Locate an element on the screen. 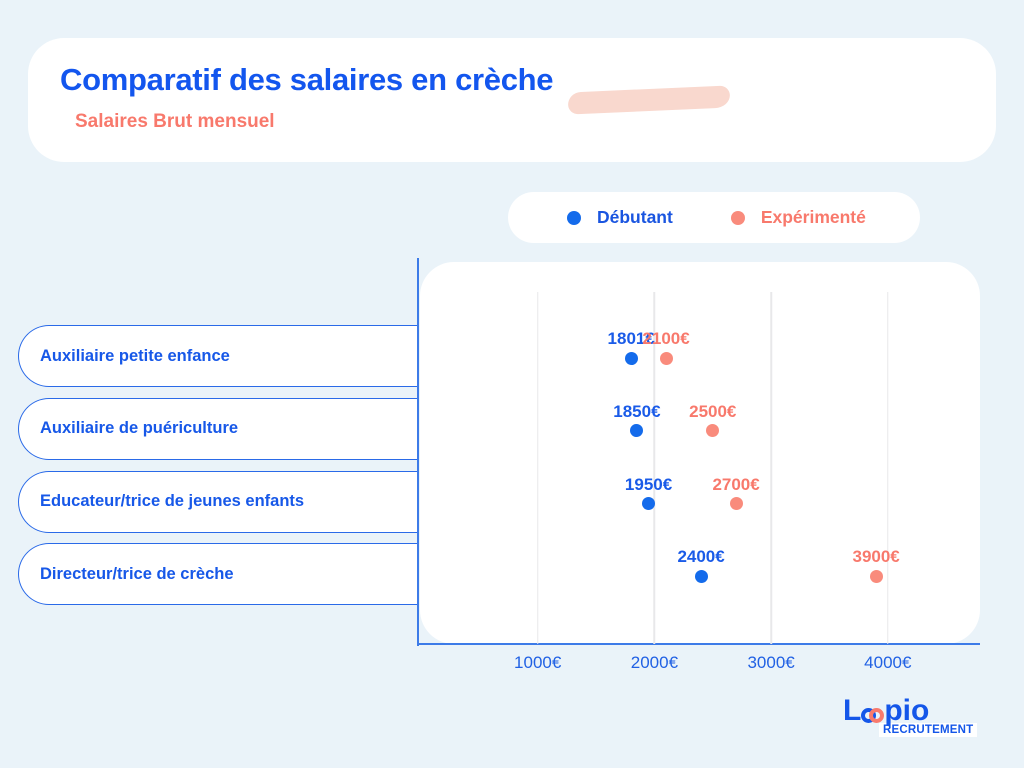  category-label: Auxiliaire de puériculture is located at coordinates (139, 428).